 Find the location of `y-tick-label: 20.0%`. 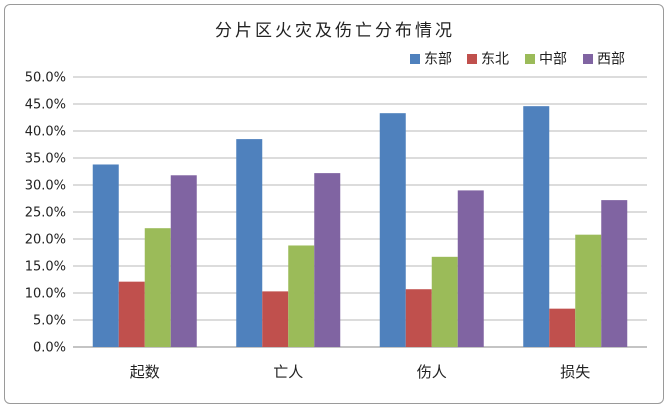

y-tick-label: 20.0% is located at coordinates (45, 240).